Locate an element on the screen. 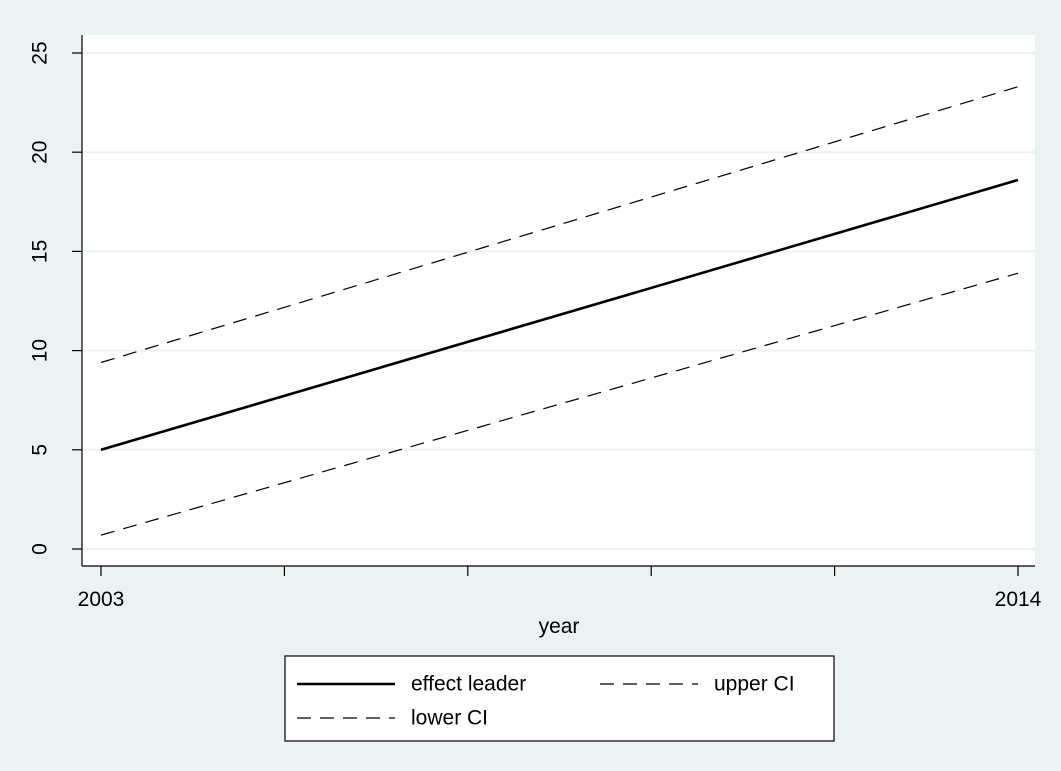  x-axis-title: year is located at coordinates (559, 626).